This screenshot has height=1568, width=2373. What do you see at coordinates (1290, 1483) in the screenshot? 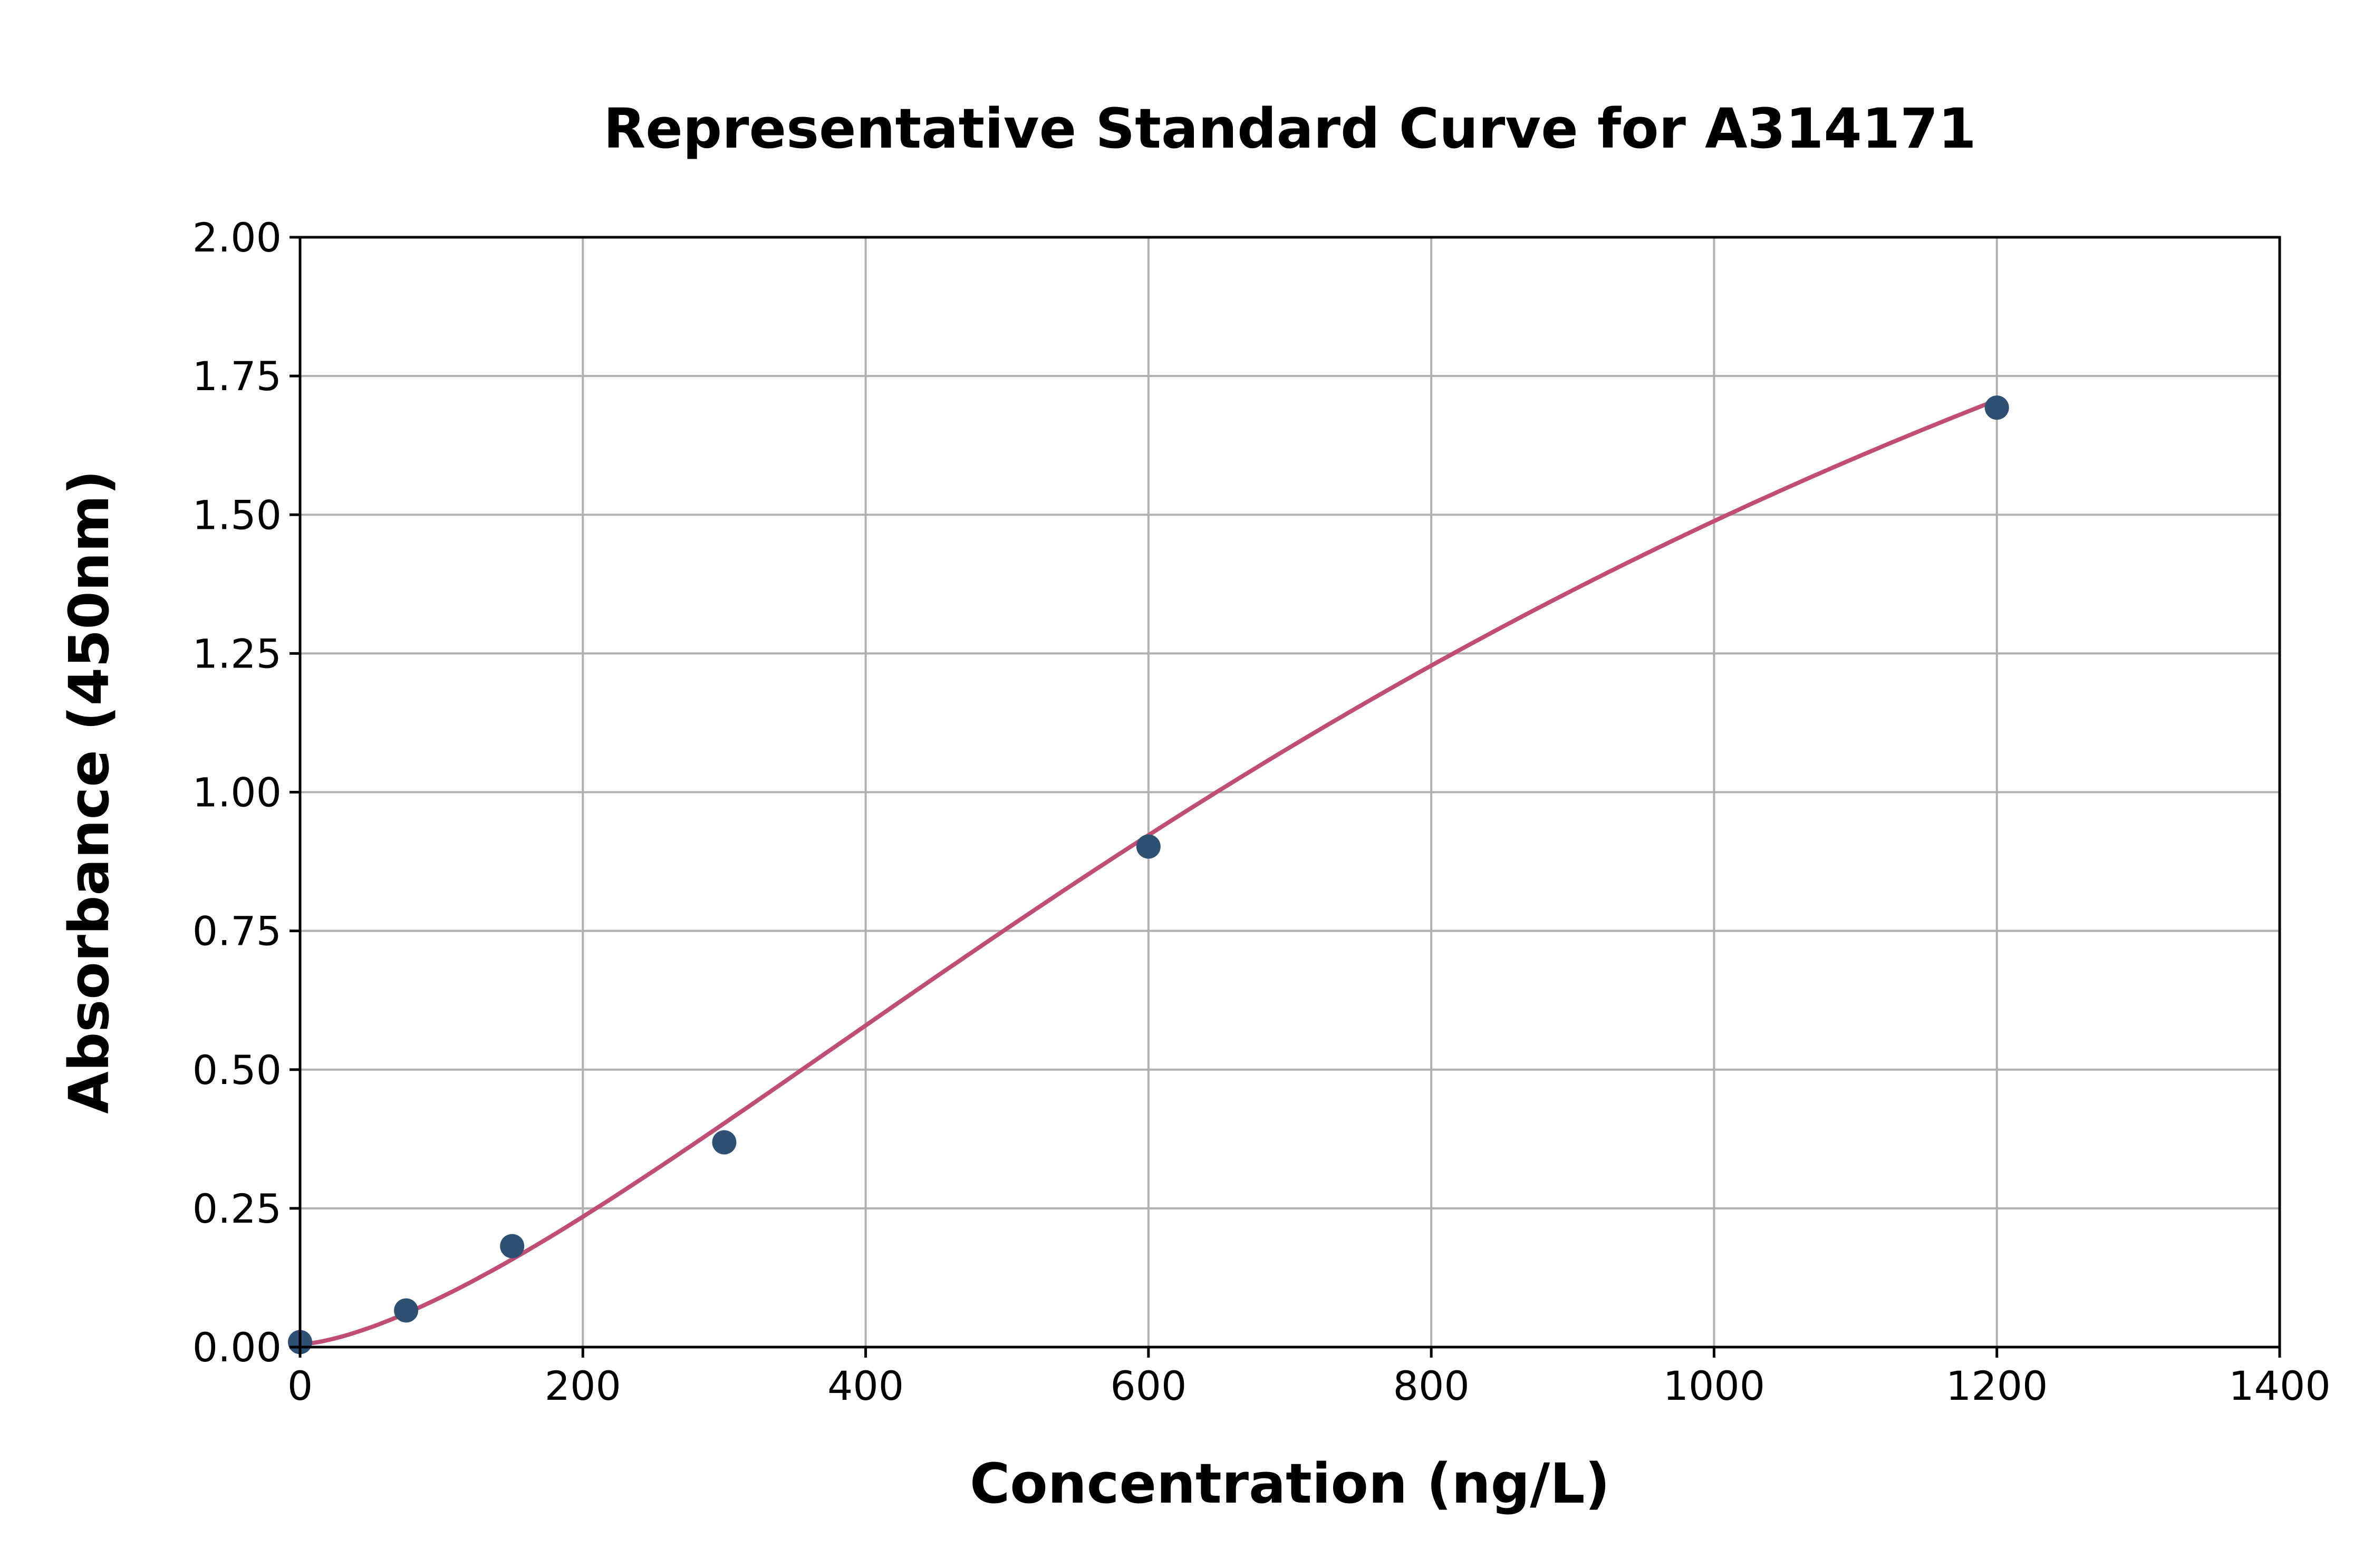
I see `x-axis-label: Concentration (ng/L)` at bounding box center [1290, 1483].